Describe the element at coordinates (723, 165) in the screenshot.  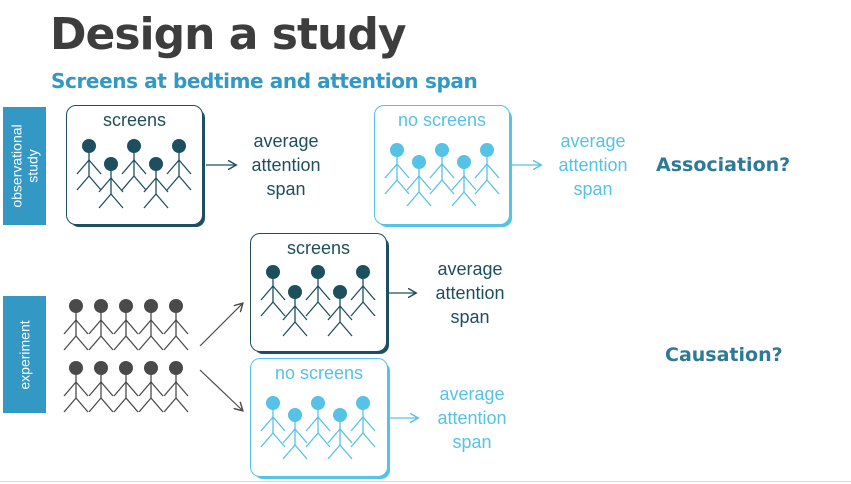
I see `association-question: Association?` at that location.